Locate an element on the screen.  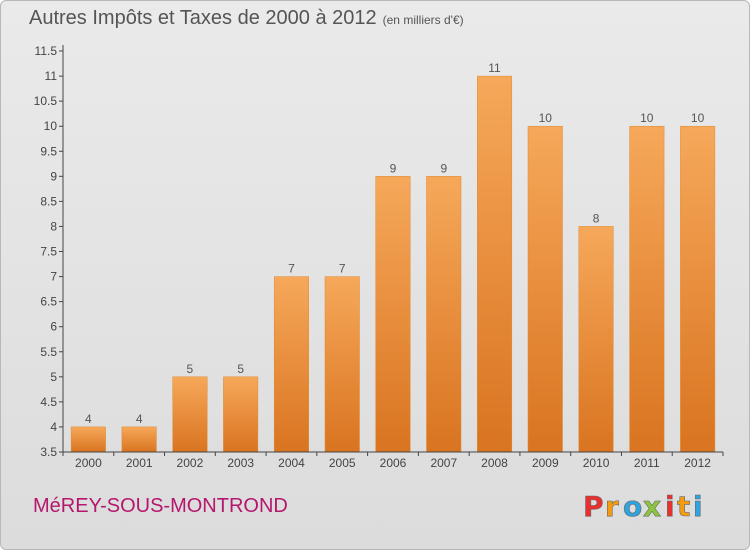
y-tick-label: 8 is located at coordinates (53, 226).